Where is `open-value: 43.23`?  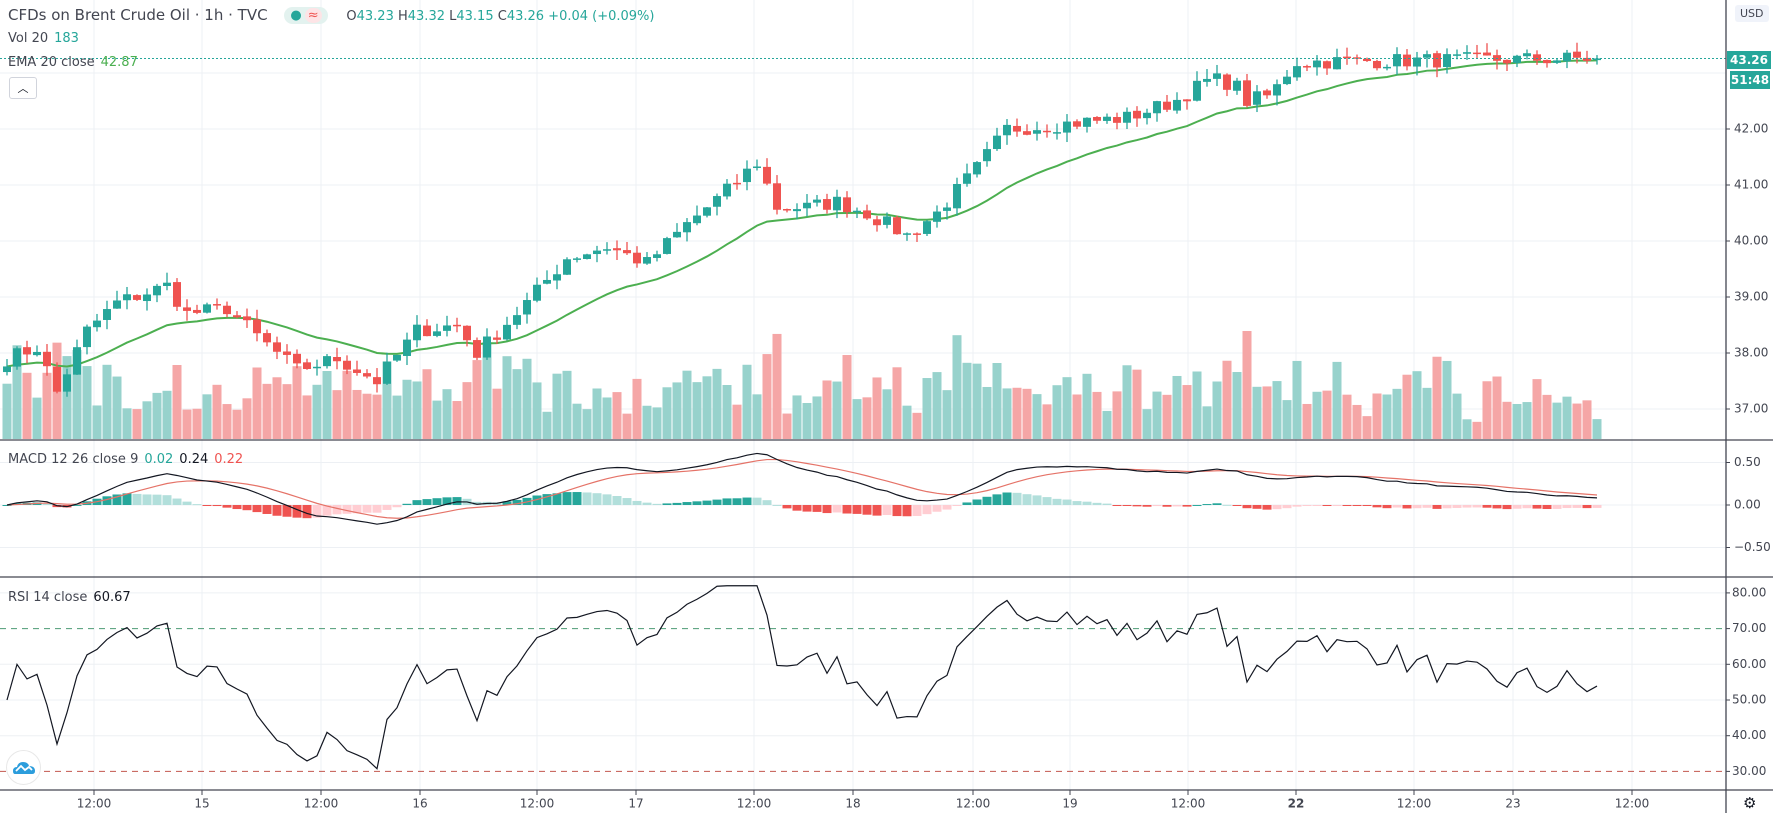 open-value: 43.23 is located at coordinates (375, 16).